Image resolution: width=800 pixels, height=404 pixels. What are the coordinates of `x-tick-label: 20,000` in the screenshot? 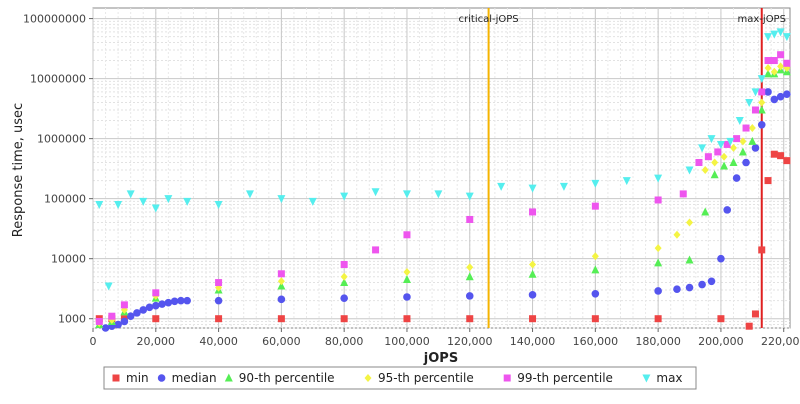 It's located at (156, 341).